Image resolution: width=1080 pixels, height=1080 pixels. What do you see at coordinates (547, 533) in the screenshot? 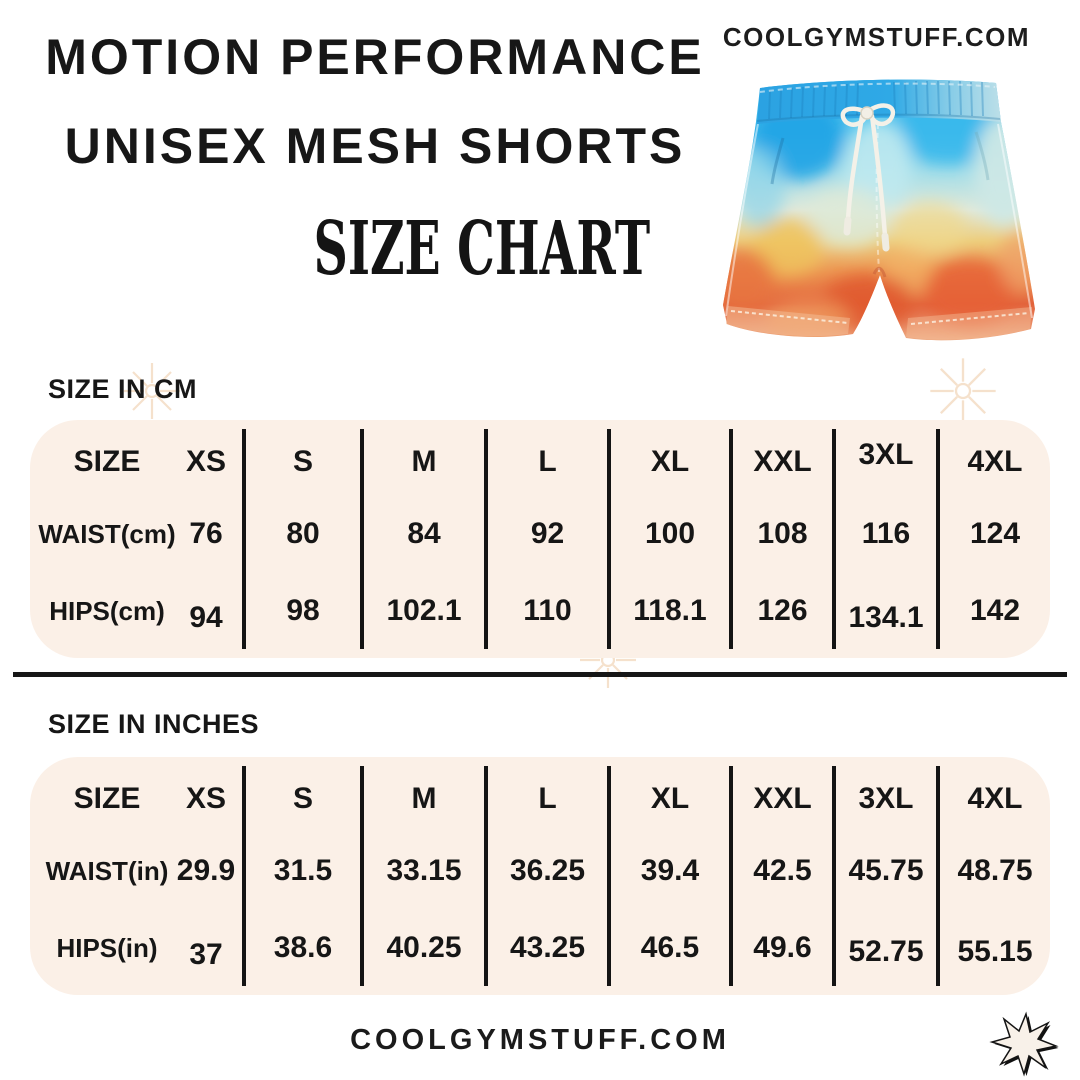
I see `table-cell: 92` at bounding box center [547, 533].